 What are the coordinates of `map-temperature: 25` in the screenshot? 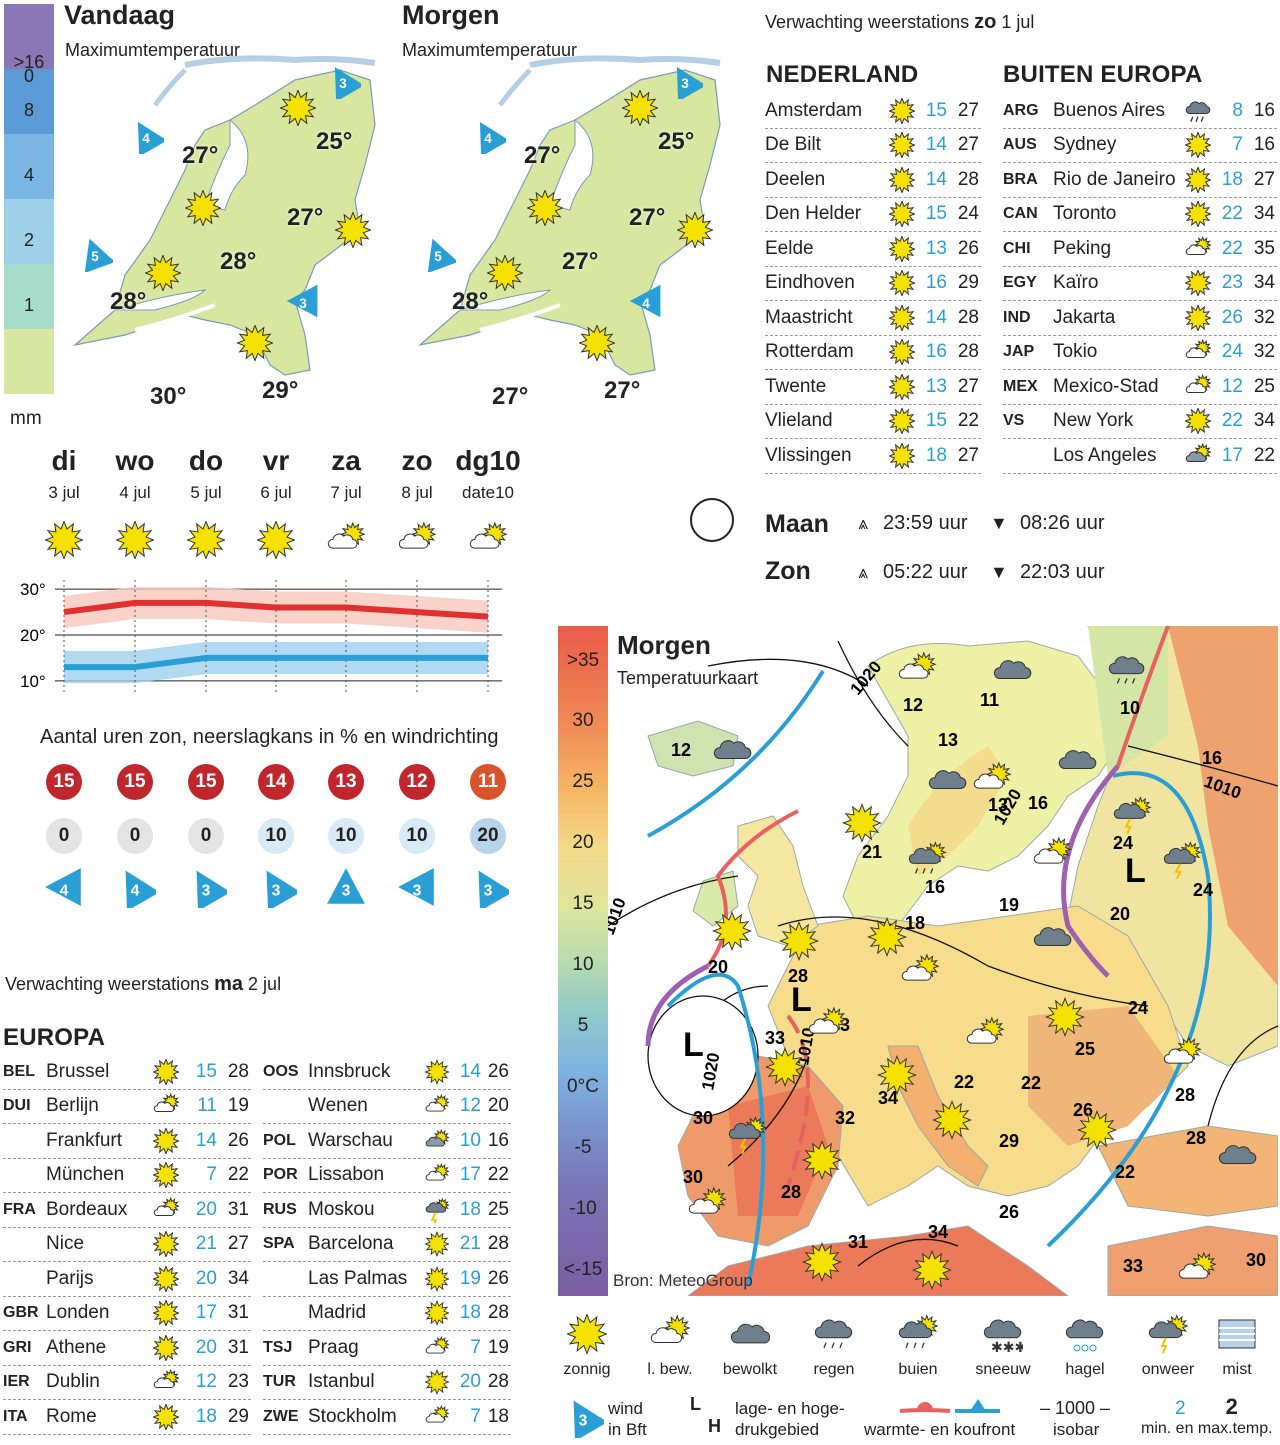 It's located at (1085, 1049).